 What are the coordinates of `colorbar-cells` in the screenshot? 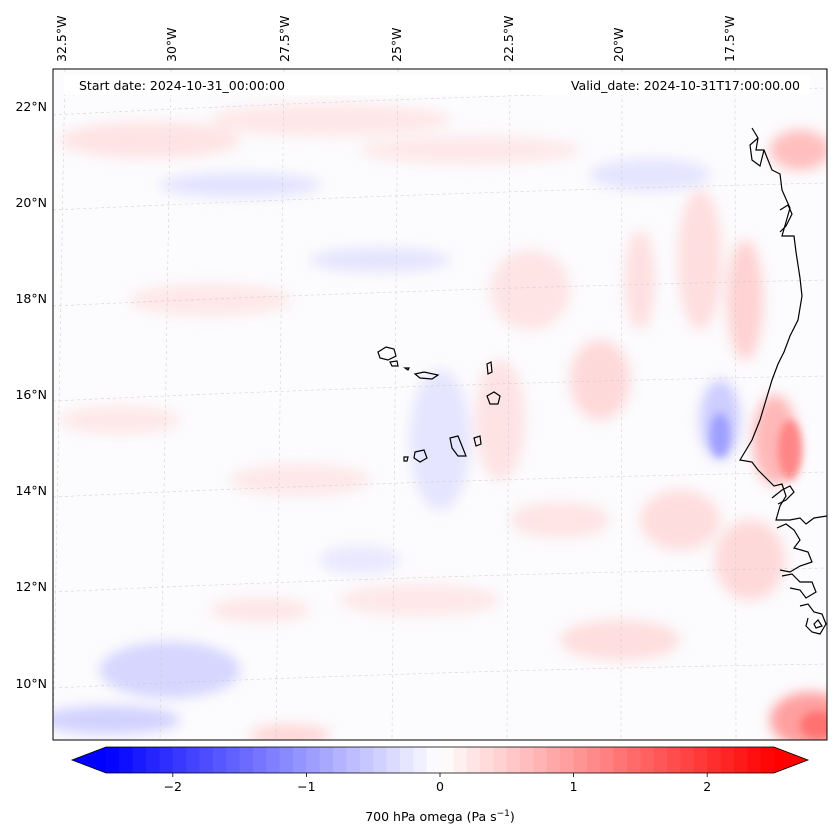 It's located at (440, 760).